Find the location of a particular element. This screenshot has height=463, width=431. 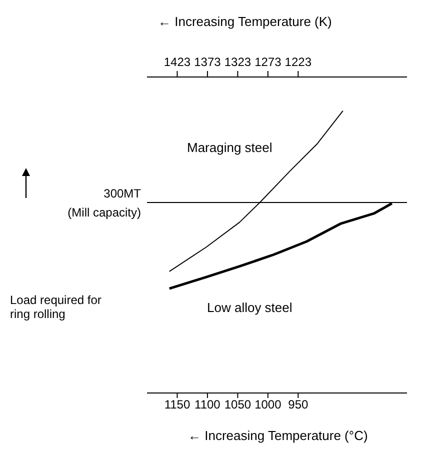

x2-axis-title: ← Increasing Temperature (K) is located at coordinates (245, 21).